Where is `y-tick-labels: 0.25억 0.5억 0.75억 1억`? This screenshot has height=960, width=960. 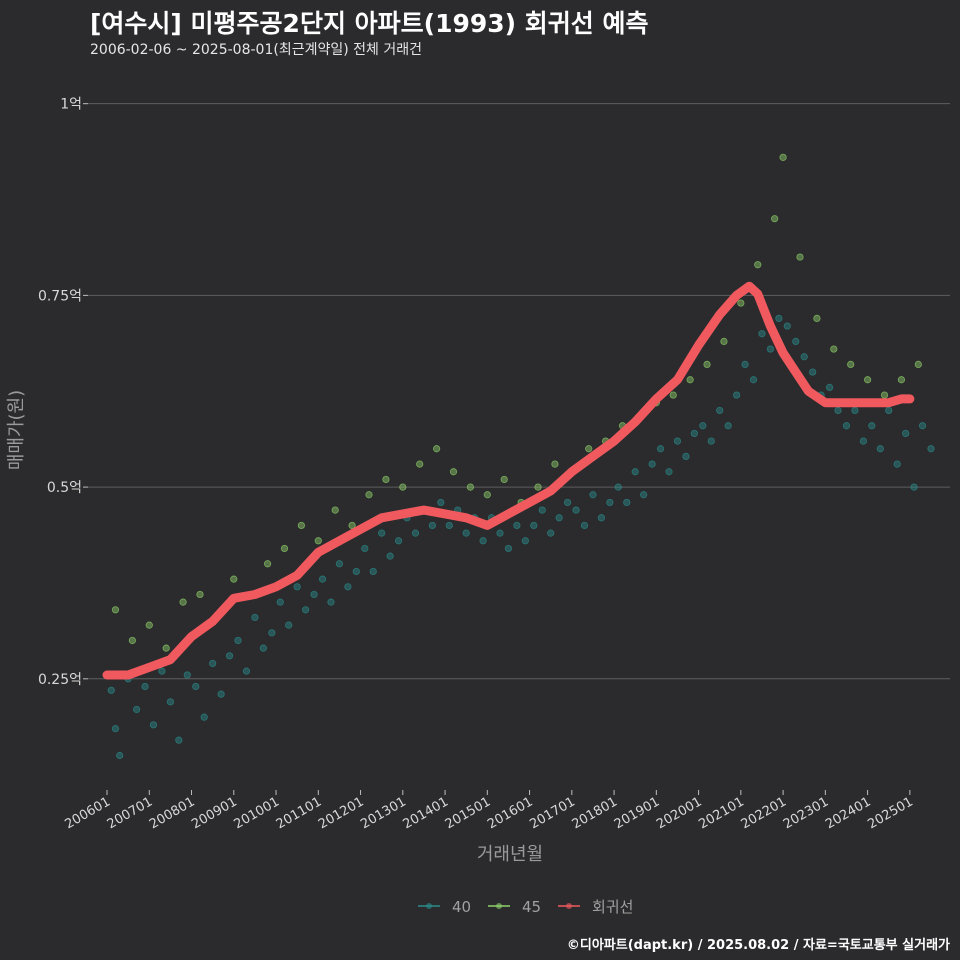
y-tick-labels: 0.25억 0.5억 0.75억 1억 is located at coordinates (60, 392).